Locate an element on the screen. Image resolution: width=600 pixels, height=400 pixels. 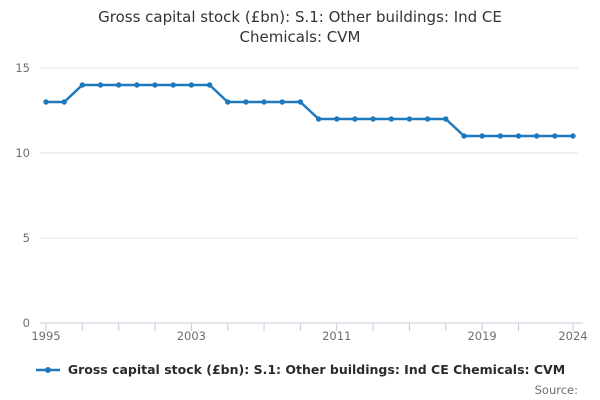
series-line is located at coordinates (309, 110).